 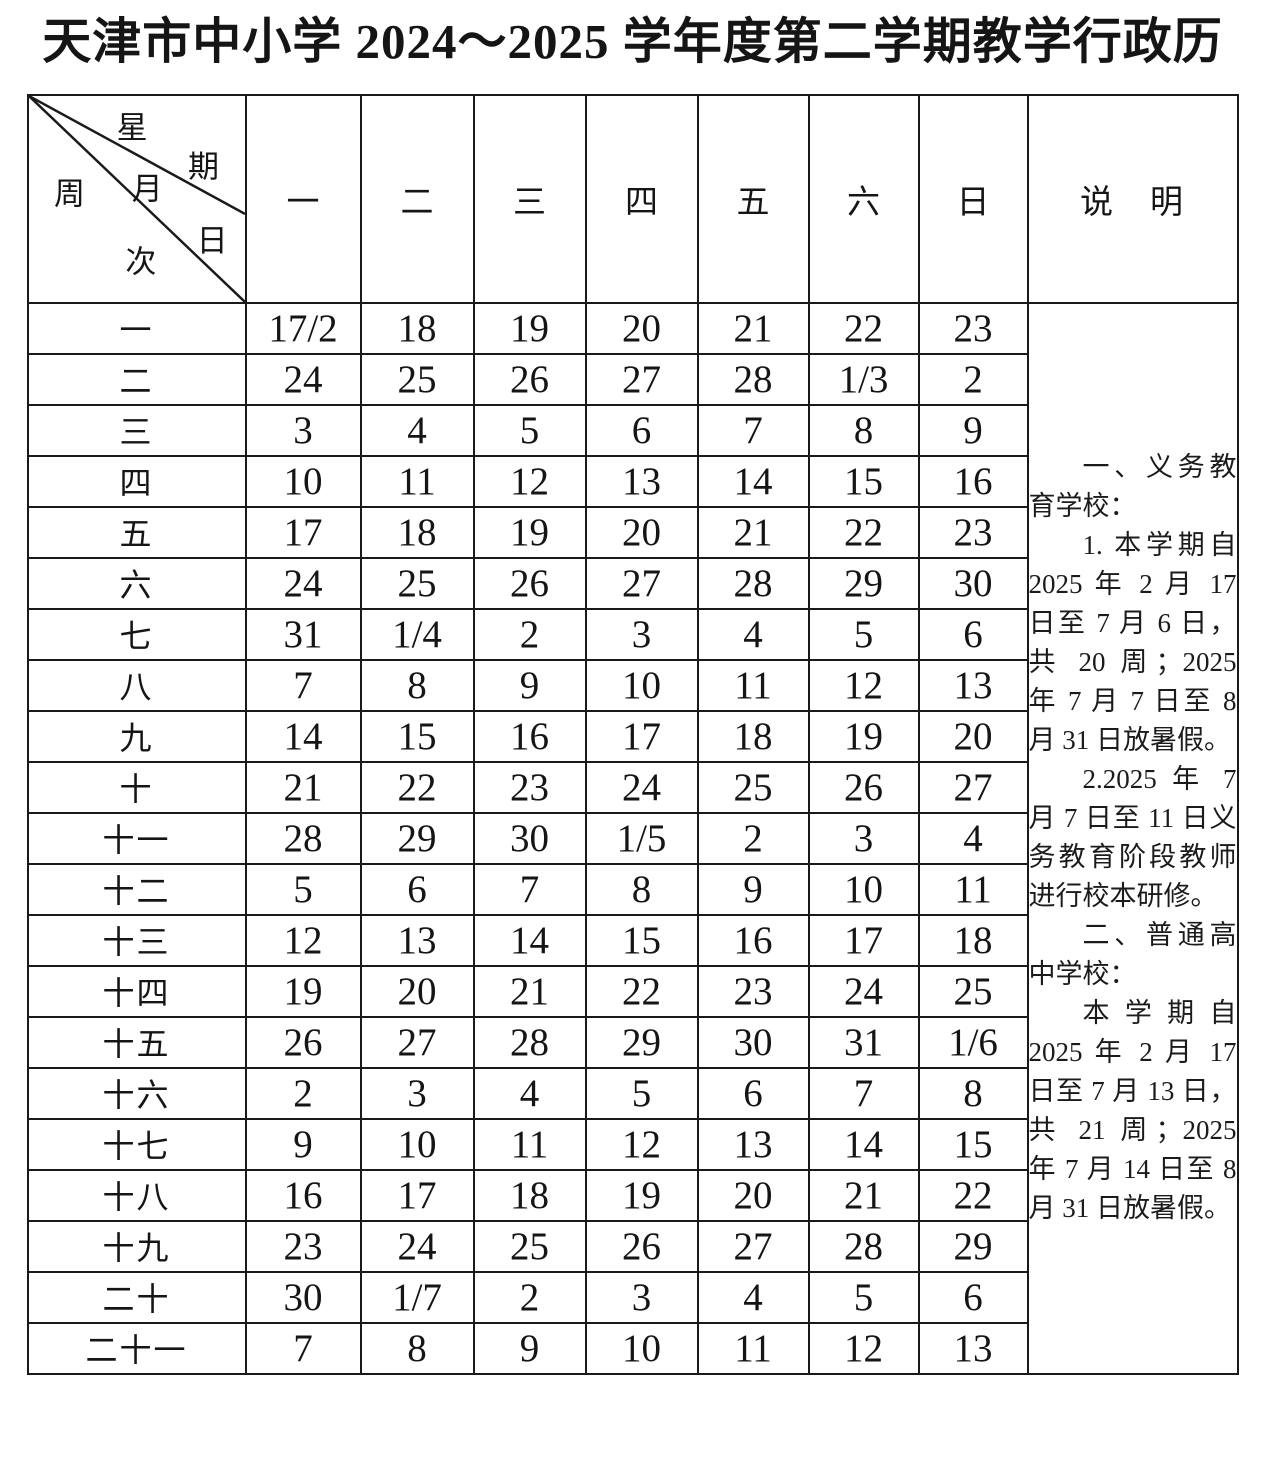 What do you see at coordinates (136, 1144) in the screenshot?
I see `week-number-cell: 十七` at bounding box center [136, 1144].